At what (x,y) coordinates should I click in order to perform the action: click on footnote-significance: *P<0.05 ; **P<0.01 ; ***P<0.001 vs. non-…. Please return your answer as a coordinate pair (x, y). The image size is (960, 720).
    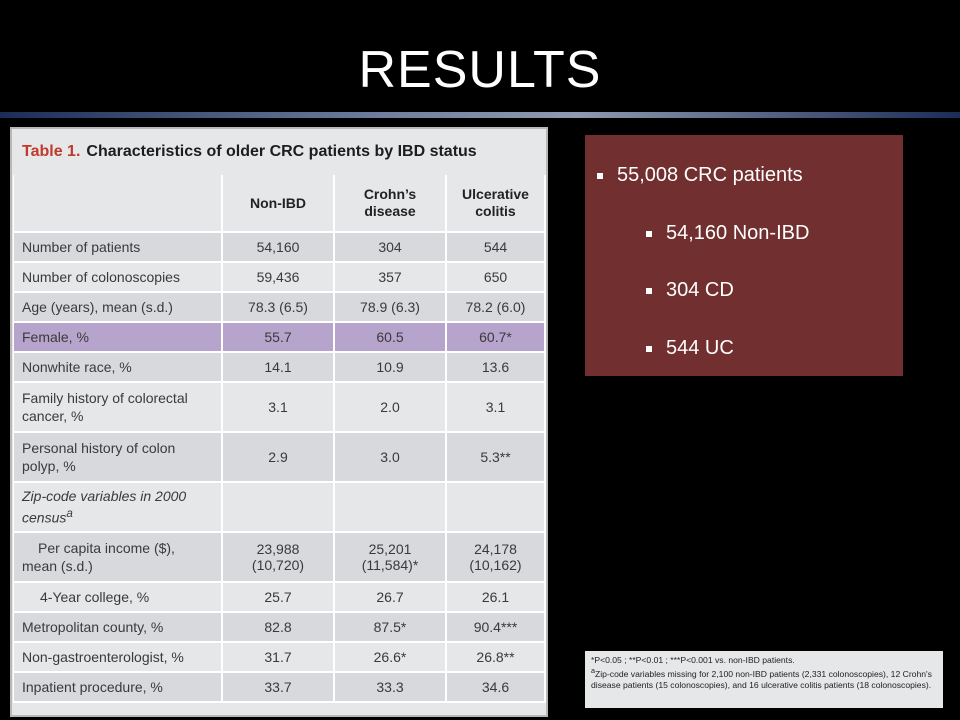
    Looking at the image, I should click on (693, 660).